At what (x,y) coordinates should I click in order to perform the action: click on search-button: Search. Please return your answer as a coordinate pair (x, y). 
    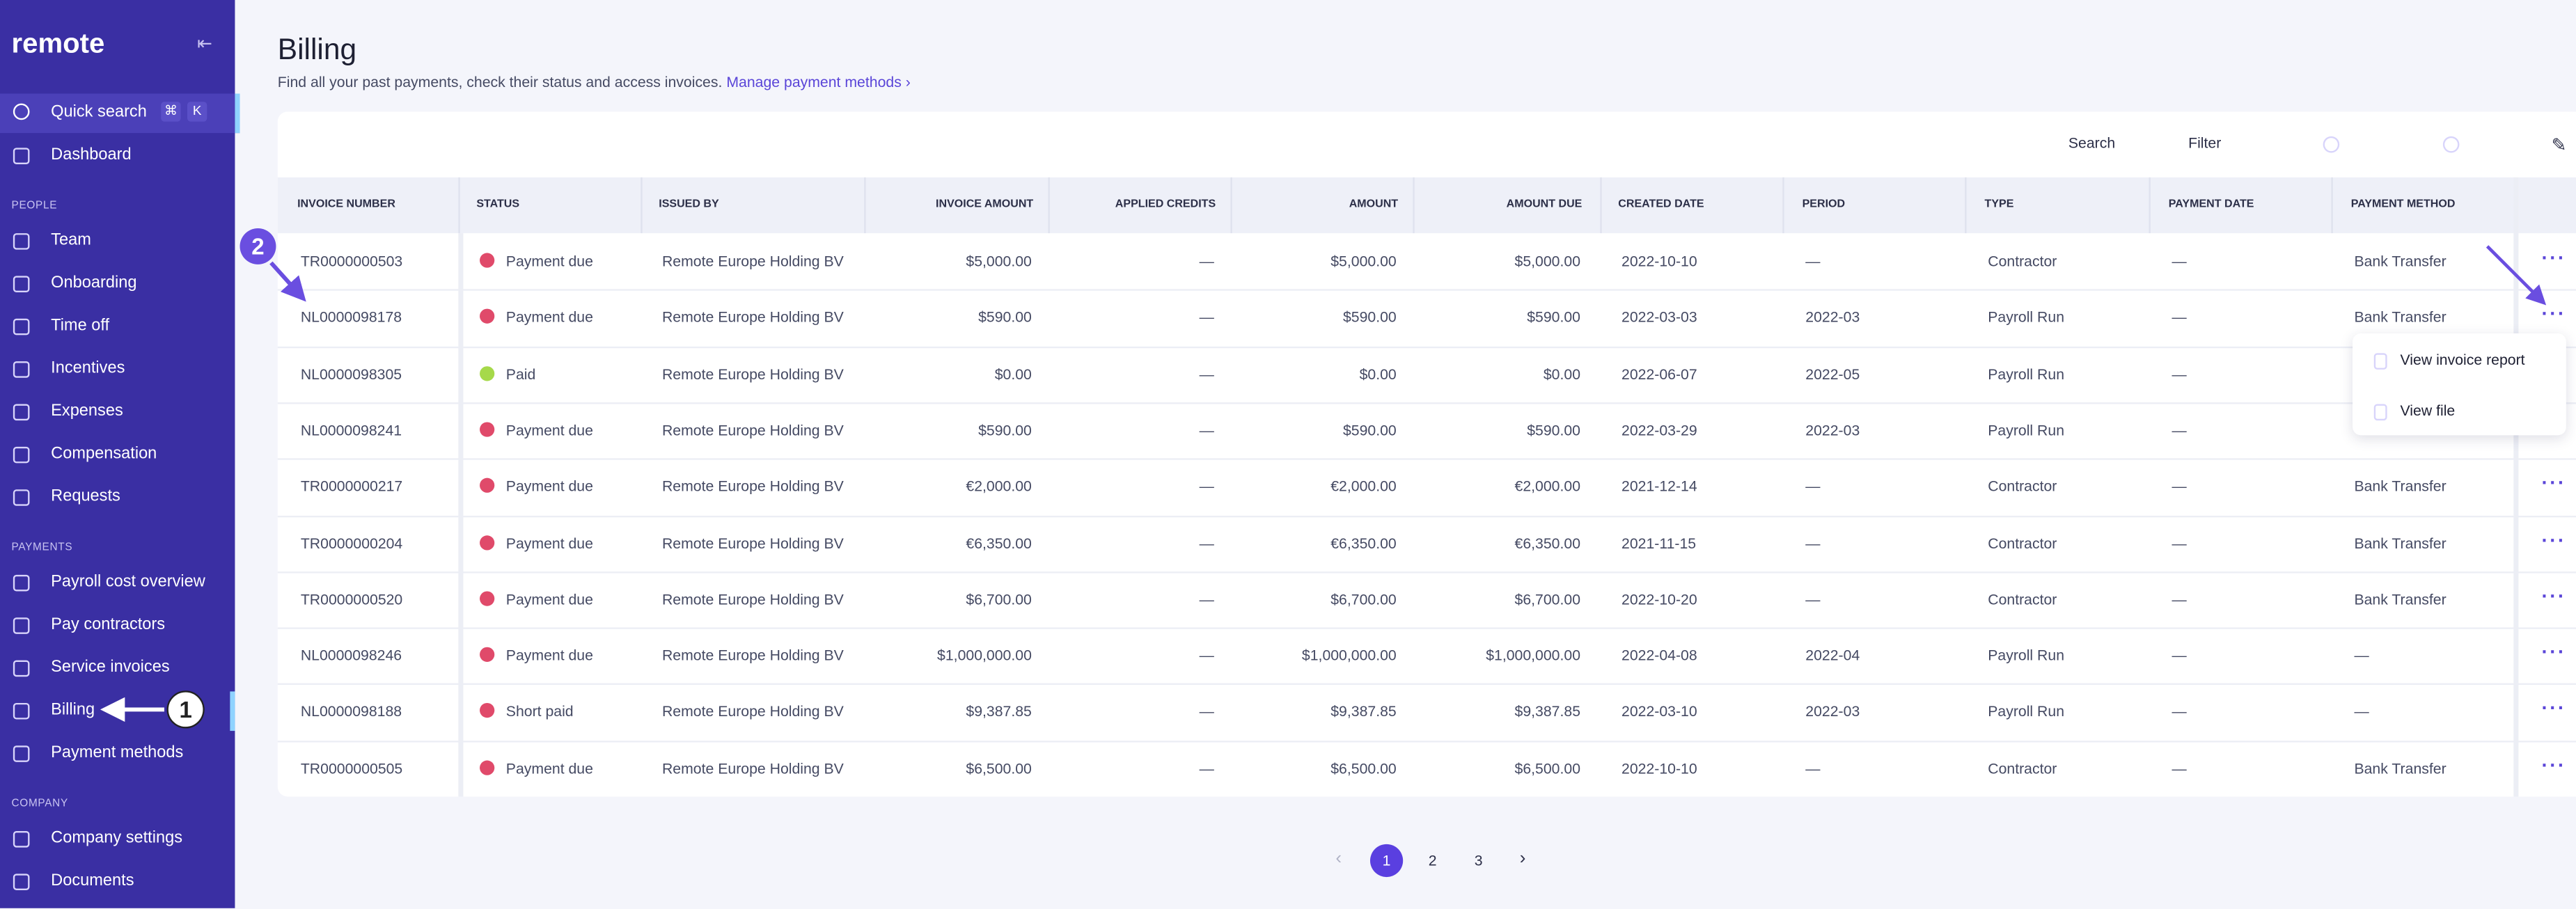
    Looking at the image, I should click on (2092, 143).